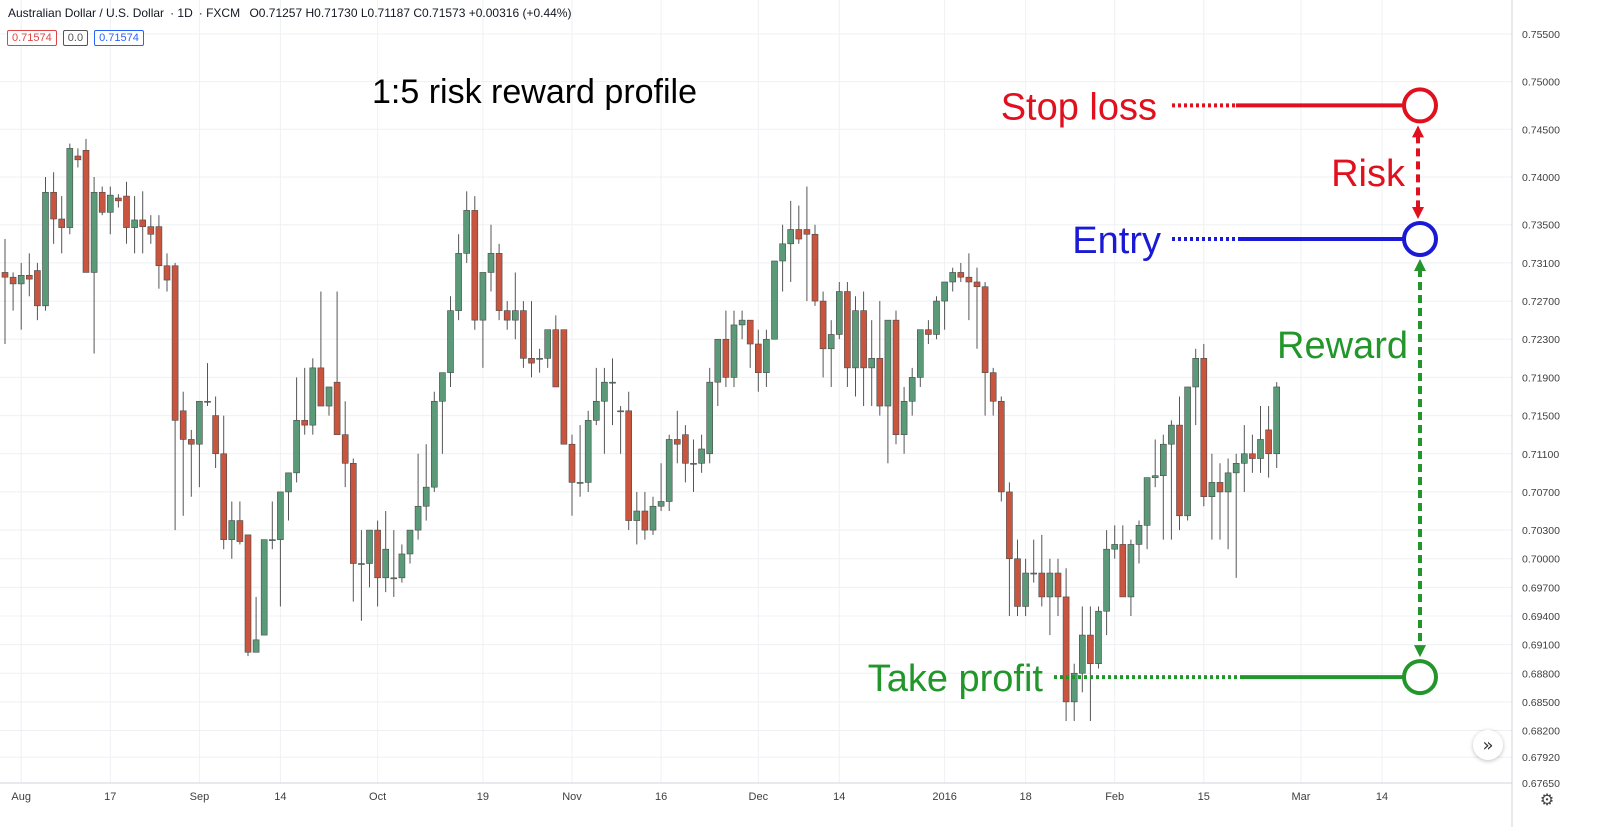 The width and height of the screenshot is (1605, 827). What do you see at coordinates (1541, 588) in the screenshot?
I see `y-tick-label: 0.69700` at bounding box center [1541, 588].